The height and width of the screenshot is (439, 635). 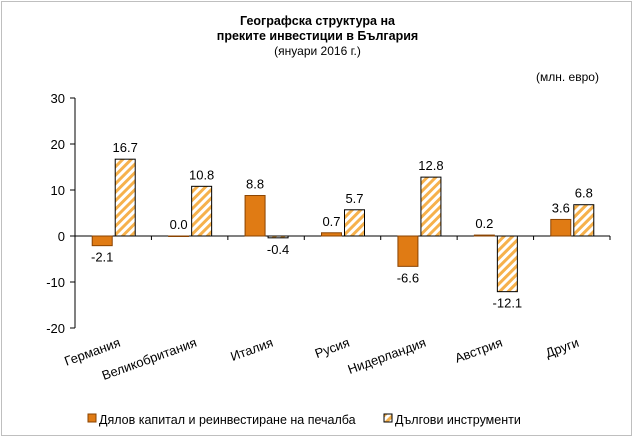 I want to click on y-tick-label: 20, so click(x=58, y=144).